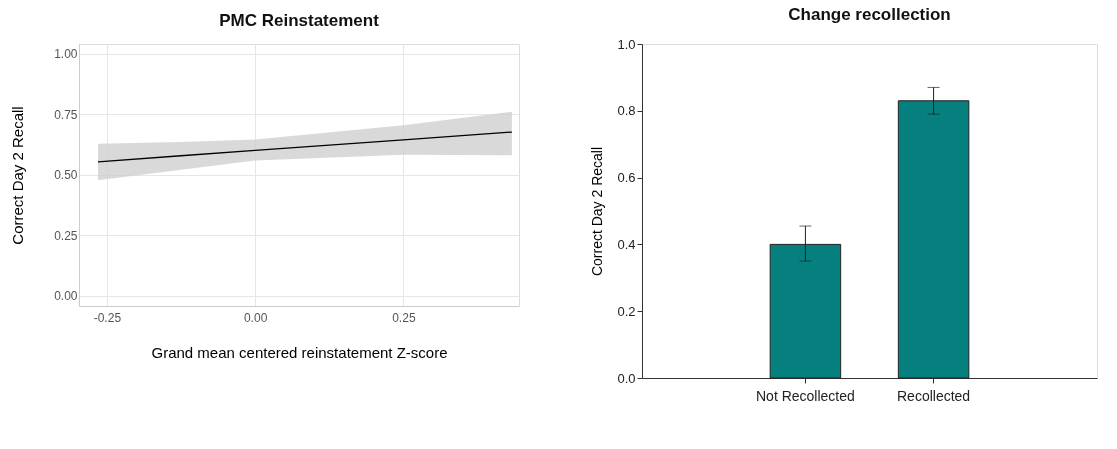 The width and height of the screenshot is (1117, 449). Describe the element at coordinates (404, 317) in the screenshot. I see `x-tick-label: 0.25` at that location.